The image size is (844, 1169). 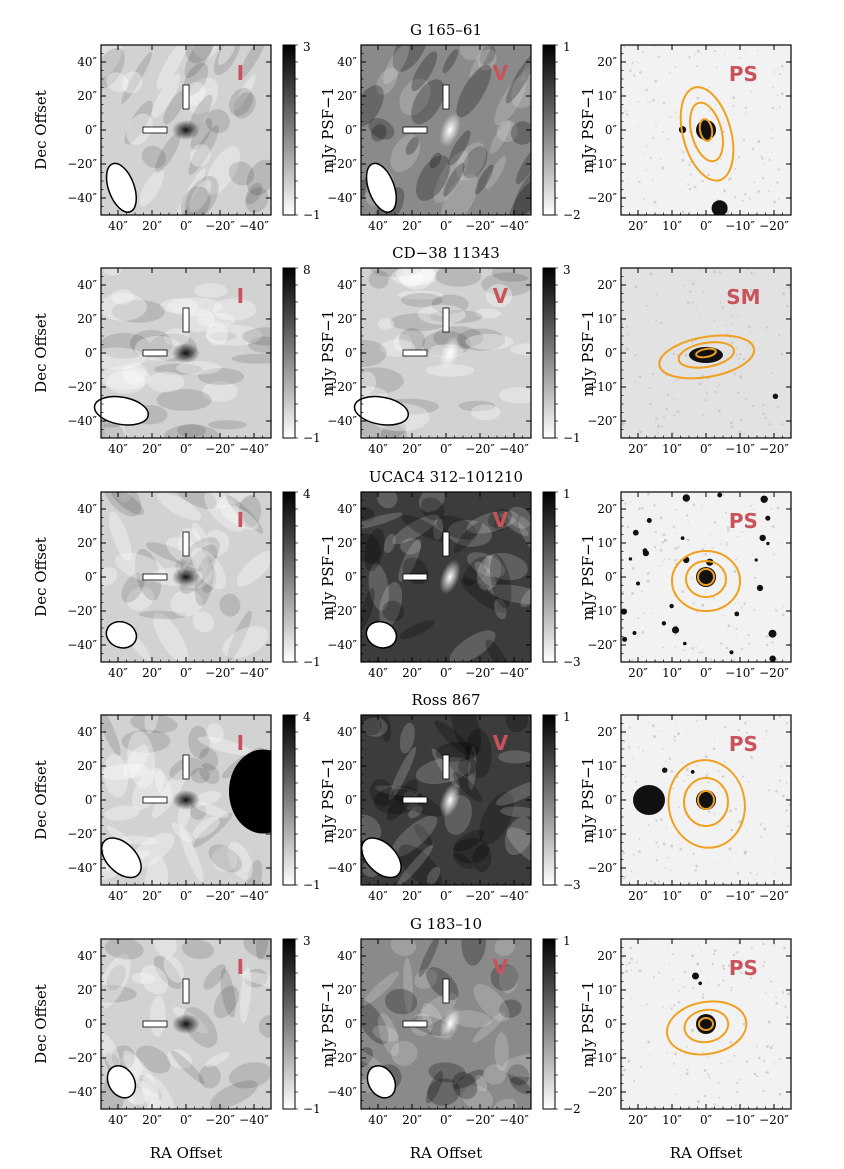 What do you see at coordinates (87, 509) in the screenshot?
I see `y-tick-label: 40″` at bounding box center [87, 509].